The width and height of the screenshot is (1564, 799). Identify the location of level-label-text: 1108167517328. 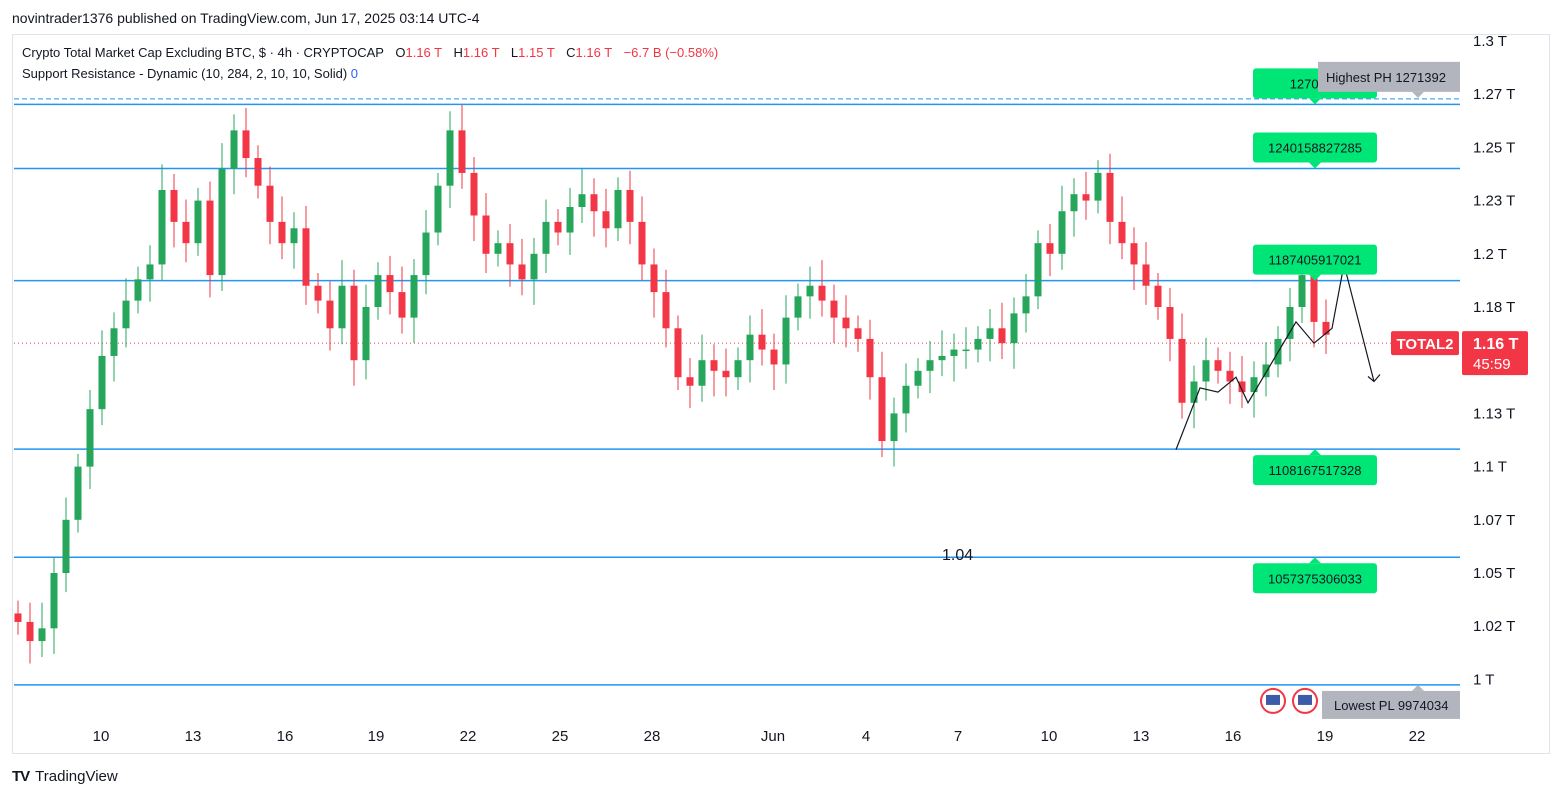
(1314, 470).